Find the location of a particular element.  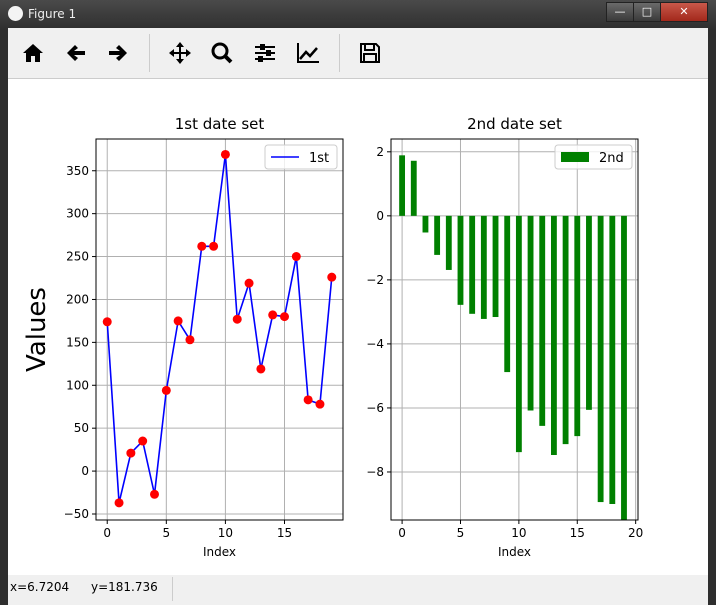

status-divider is located at coordinates (172, 589).